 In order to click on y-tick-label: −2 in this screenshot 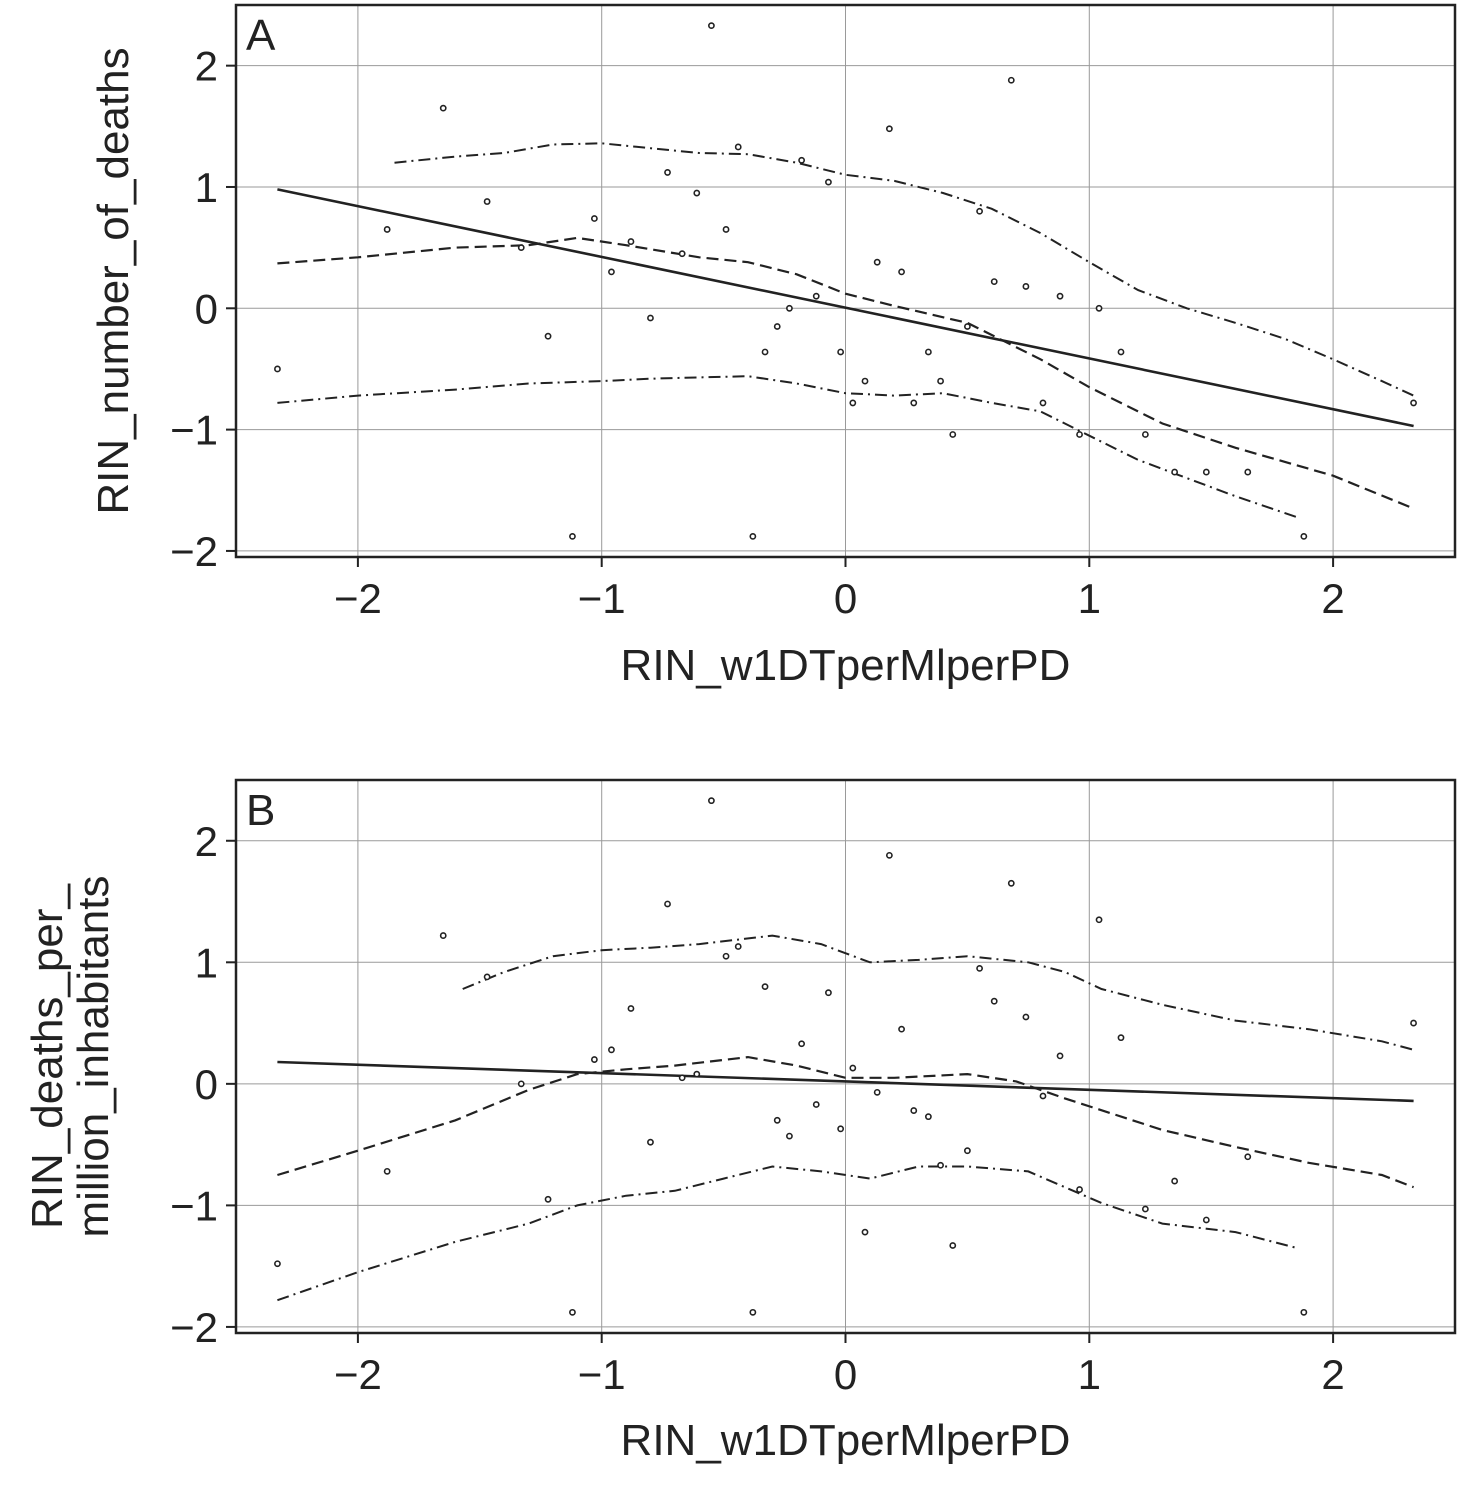, I will do `click(194, 1327)`.